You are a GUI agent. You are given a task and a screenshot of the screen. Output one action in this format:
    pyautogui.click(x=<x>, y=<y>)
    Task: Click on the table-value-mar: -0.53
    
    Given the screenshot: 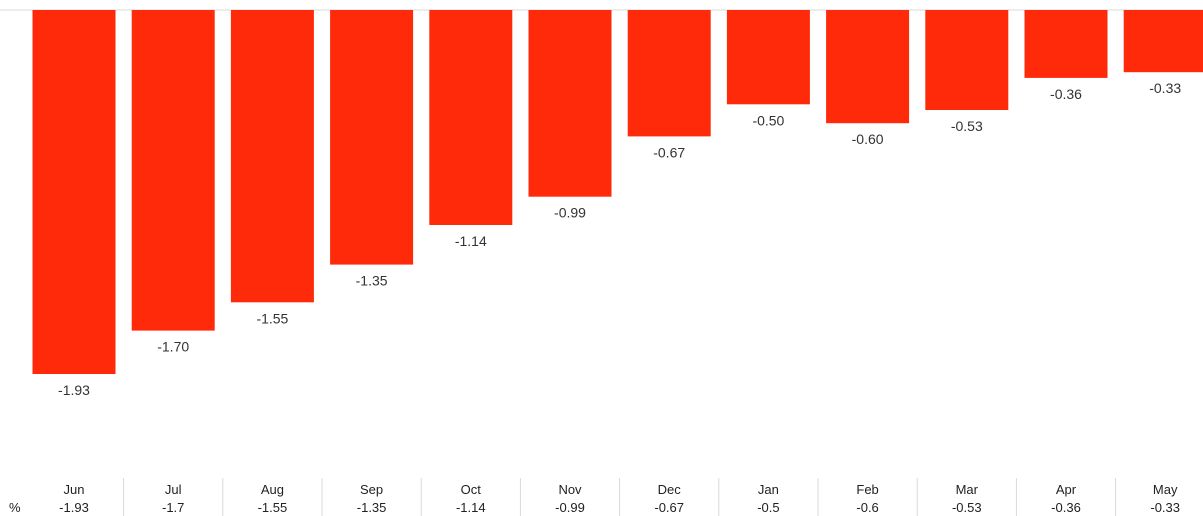 What is the action you would take?
    pyautogui.click(x=967, y=507)
    